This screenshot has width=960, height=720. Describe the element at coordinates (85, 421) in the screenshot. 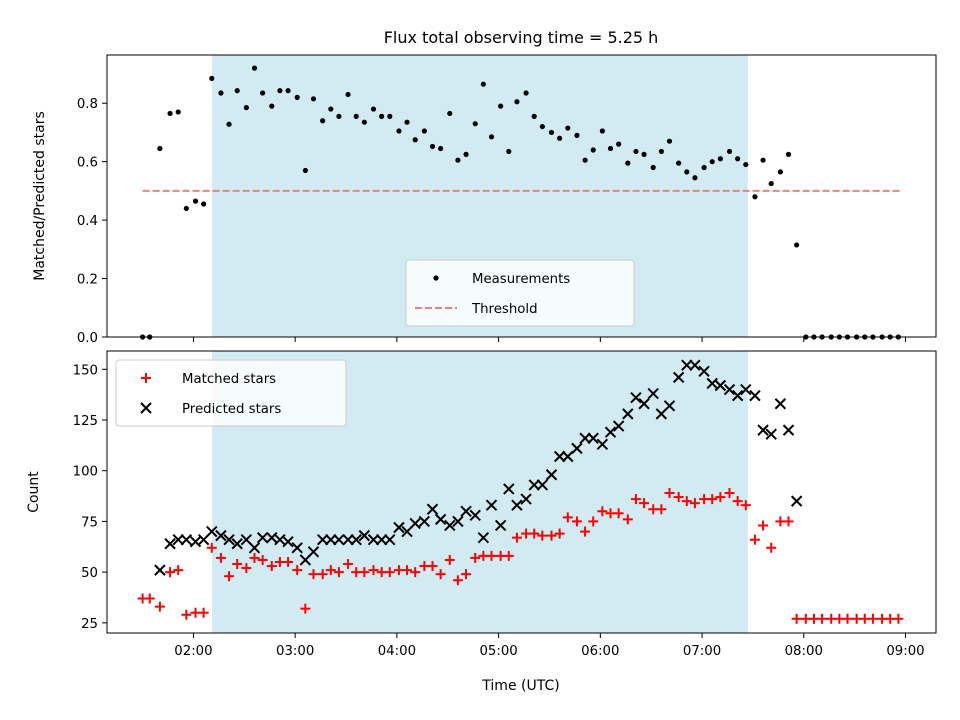

I see `y-tick-label: 125` at that location.